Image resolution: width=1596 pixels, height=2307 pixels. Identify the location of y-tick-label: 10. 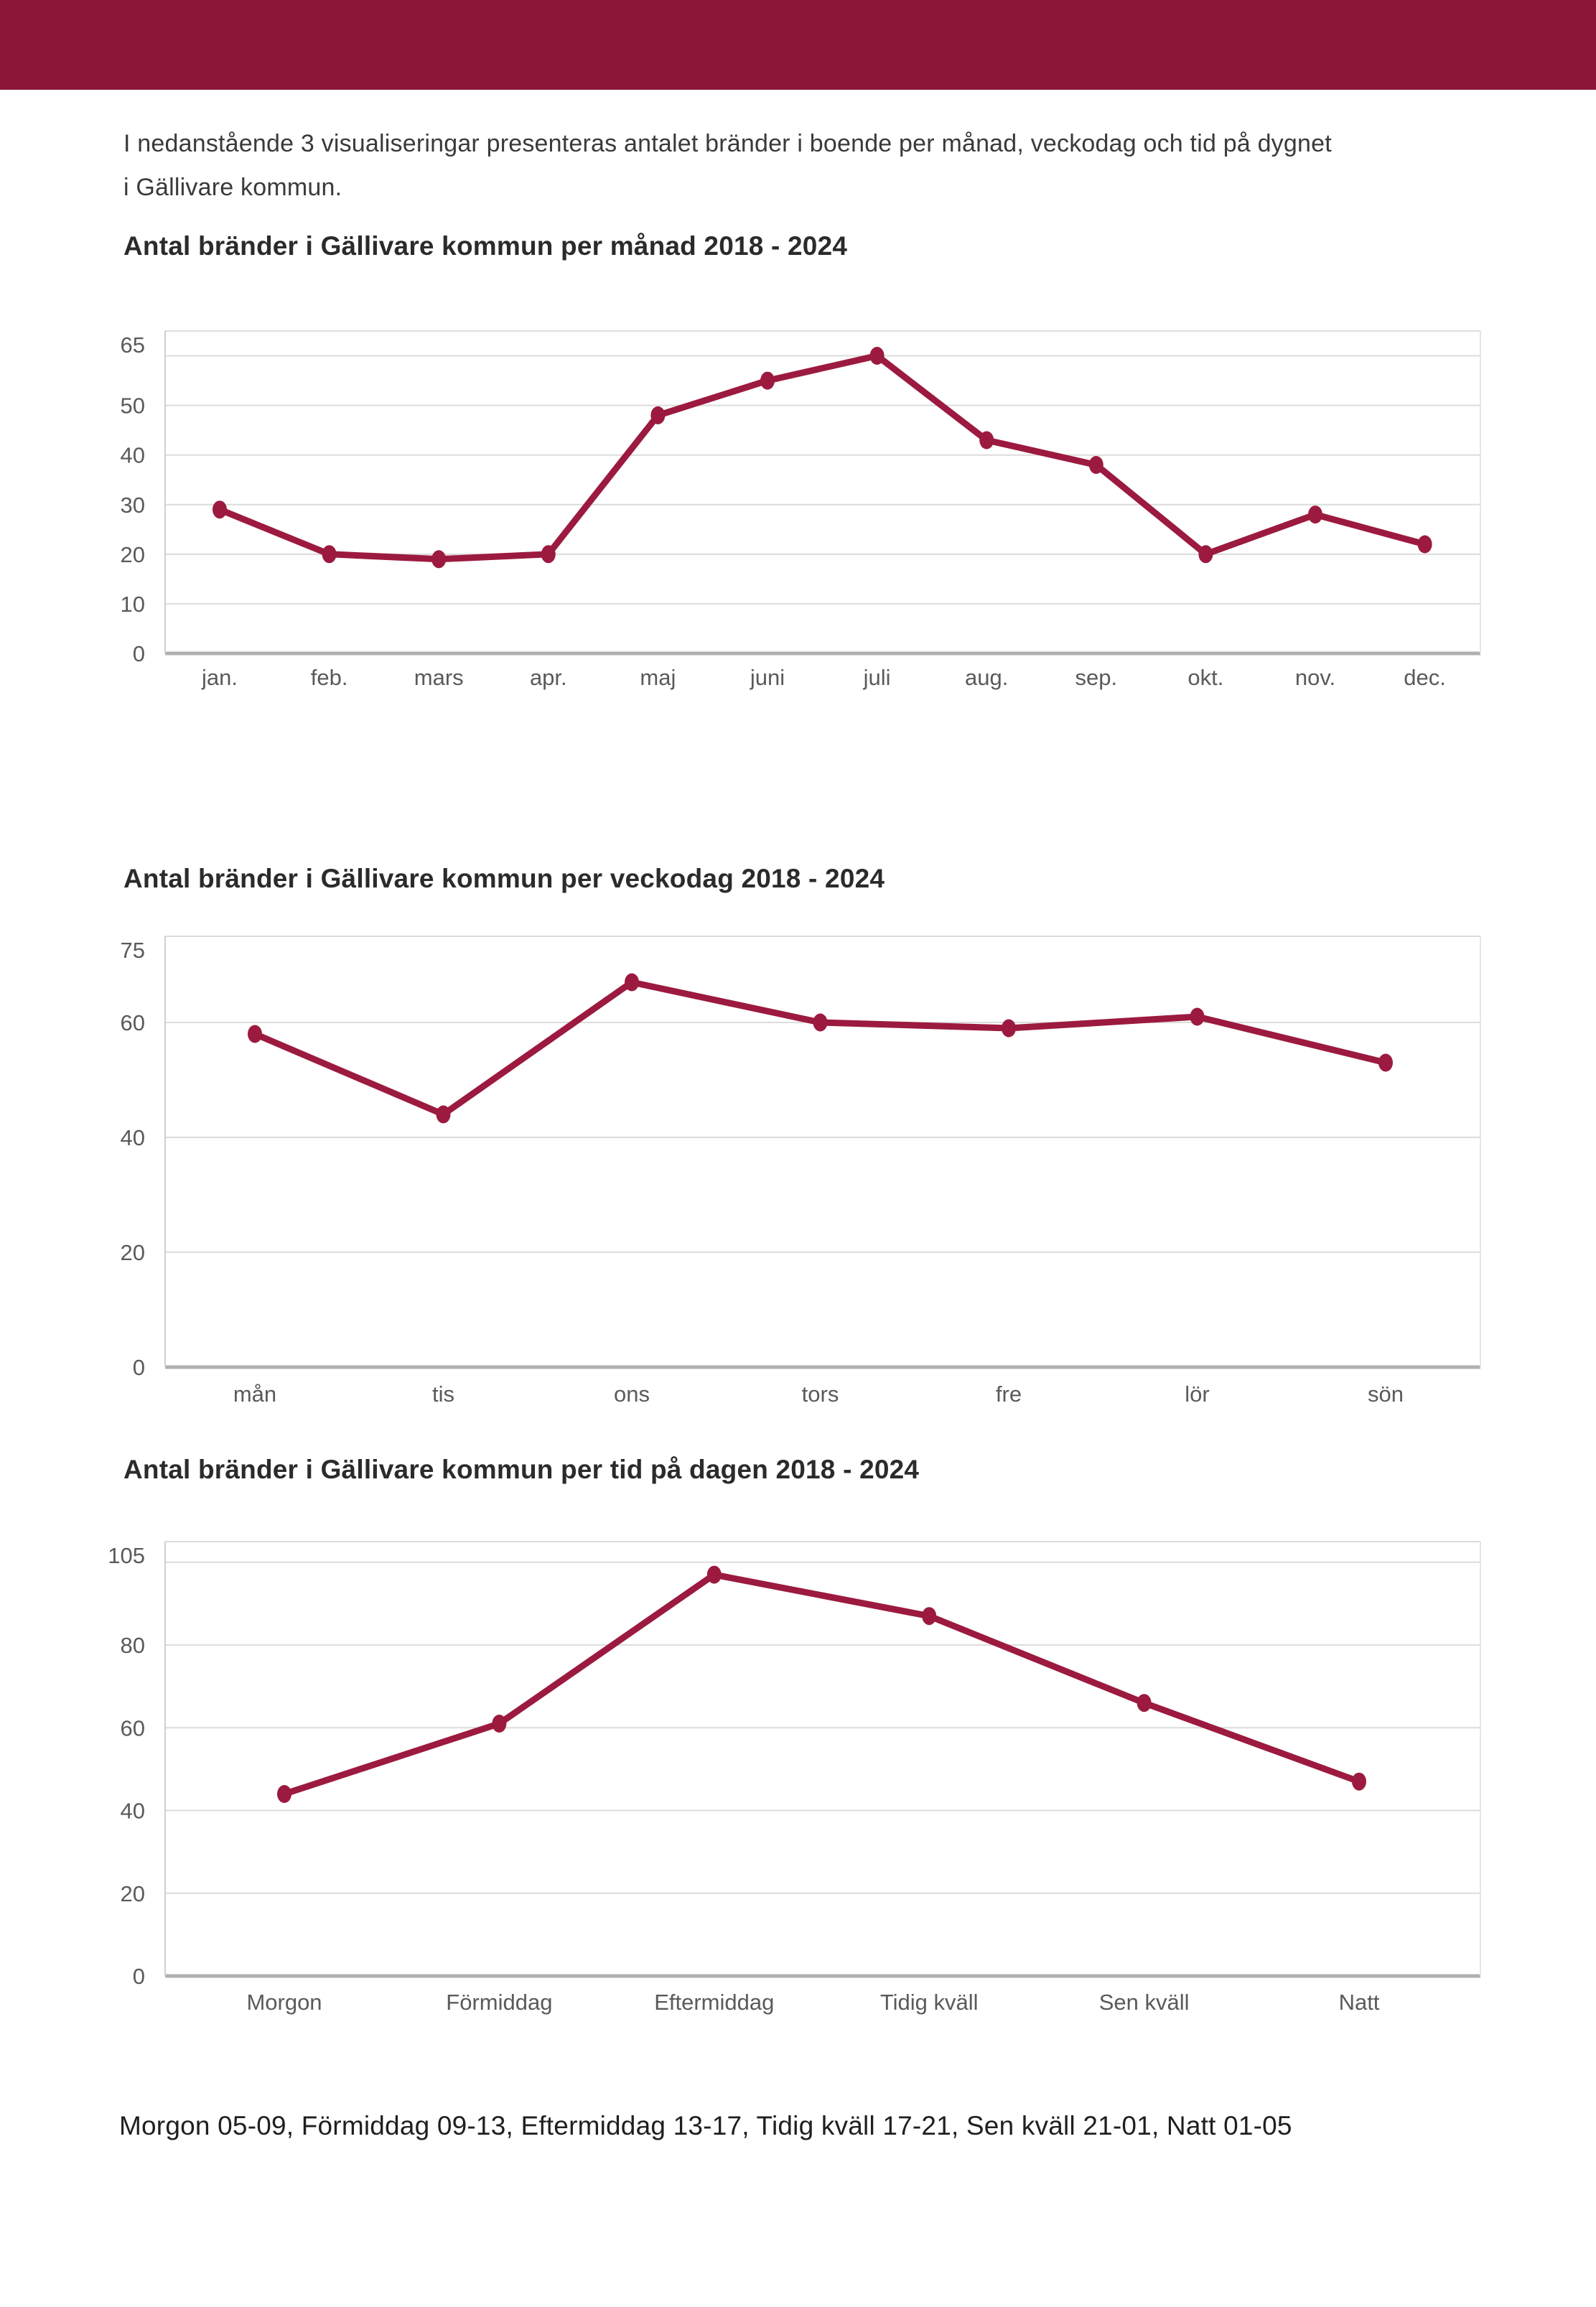
(133, 604).